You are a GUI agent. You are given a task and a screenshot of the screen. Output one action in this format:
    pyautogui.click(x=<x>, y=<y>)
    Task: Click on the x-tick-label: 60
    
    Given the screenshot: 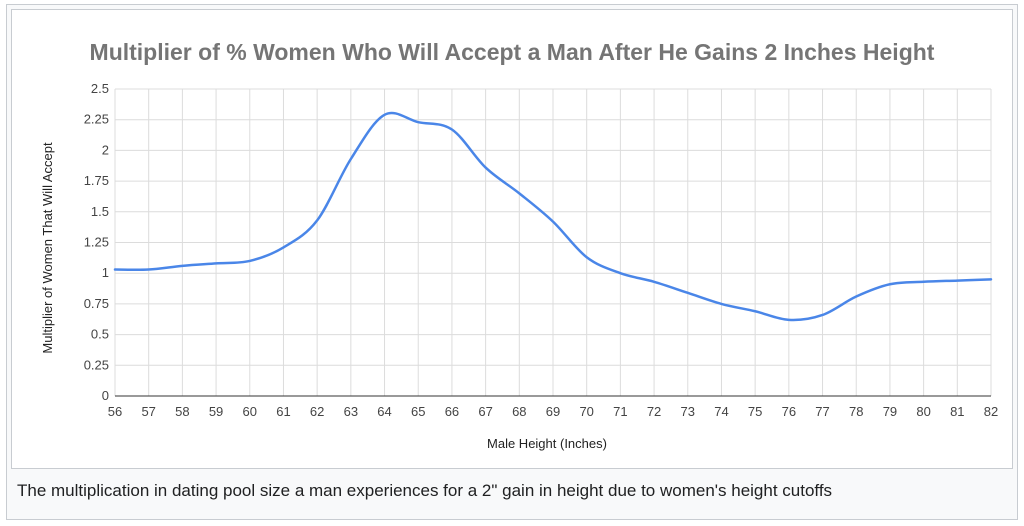 What is the action you would take?
    pyautogui.click(x=250, y=411)
    